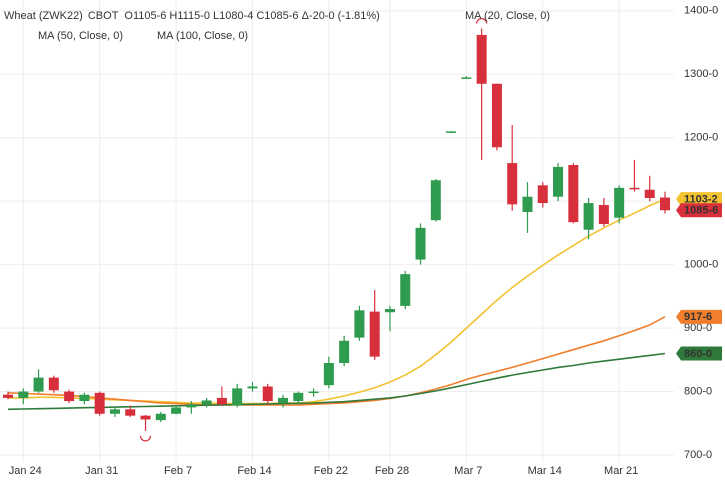 This screenshot has height=484, width=725. What do you see at coordinates (482, 21) in the screenshot?
I see `high-marker` at bounding box center [482, 21].